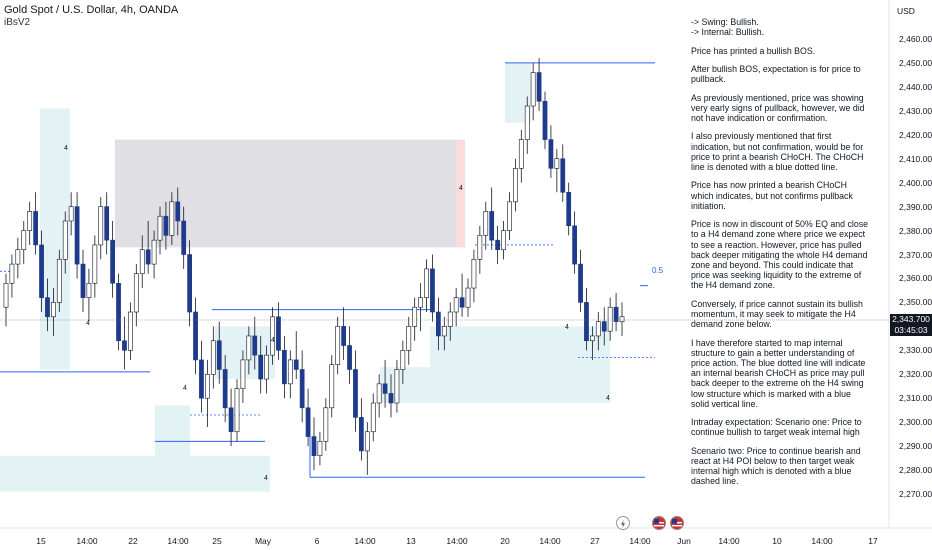 This screenshot has height=550, width=932. I want to click on indicator-label: iBsV2, so click(17, 22).